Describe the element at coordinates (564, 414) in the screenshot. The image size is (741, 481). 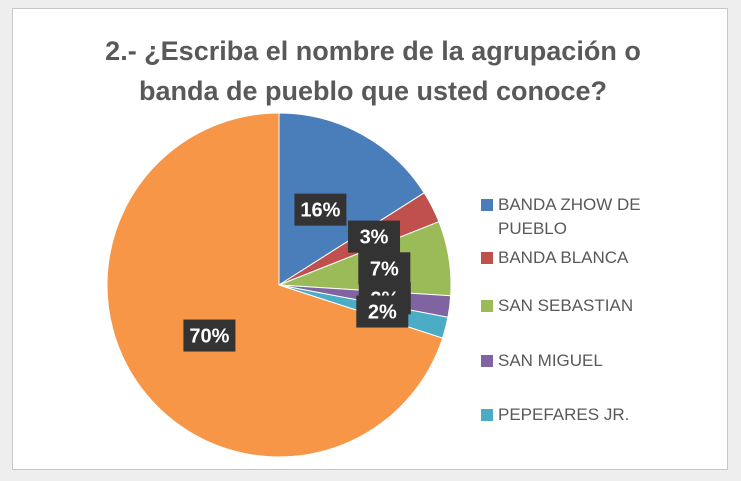
I see `legend-label: PEPEFARES JR.` at that location.